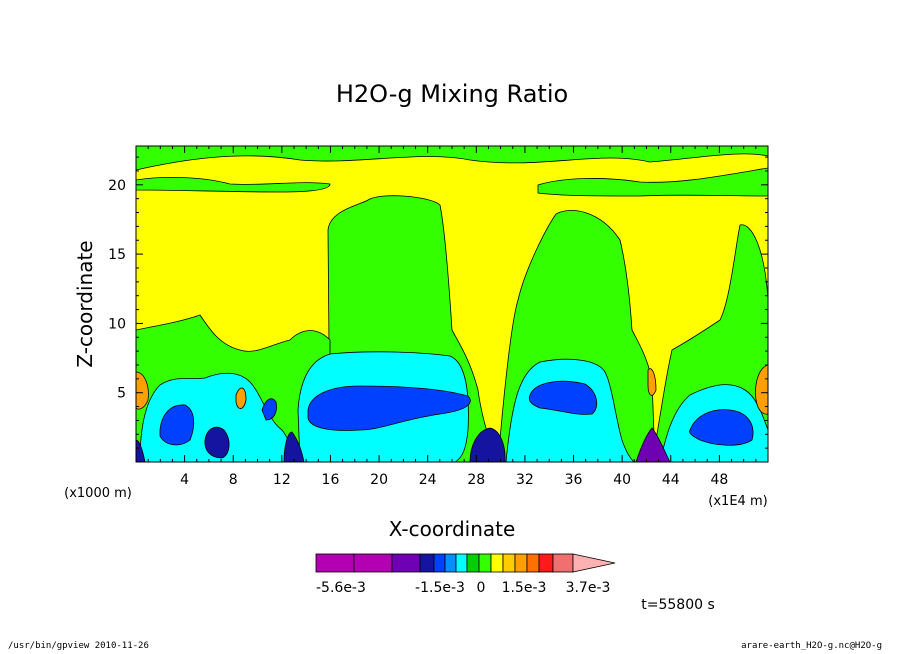  Describe the element at coordinates (719, 480) in the screenshot. I see `x-tick-label: 48` at that location.